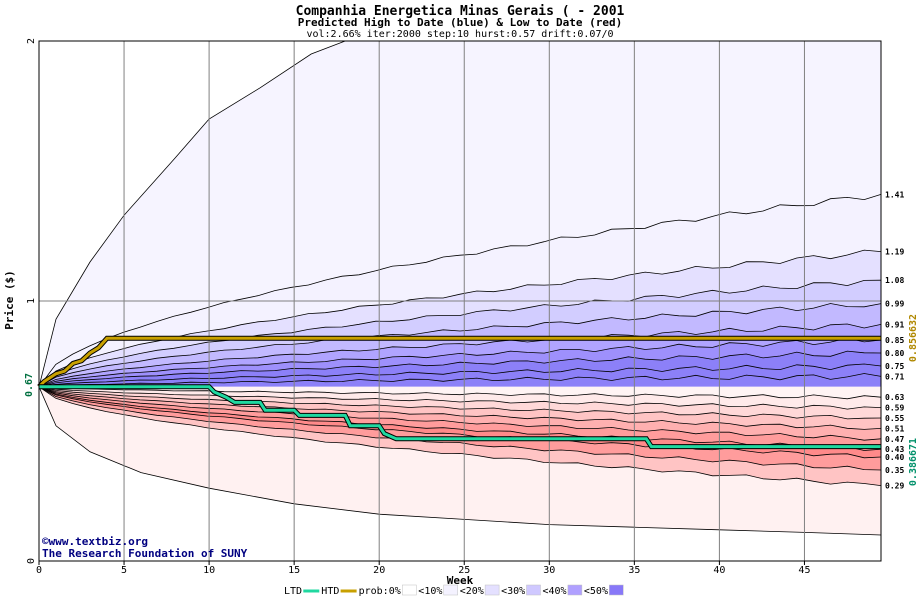  Describe the element at coordinates (380, 591) in the screenshot. I see `legend-label-2: prob:0%` at that location.